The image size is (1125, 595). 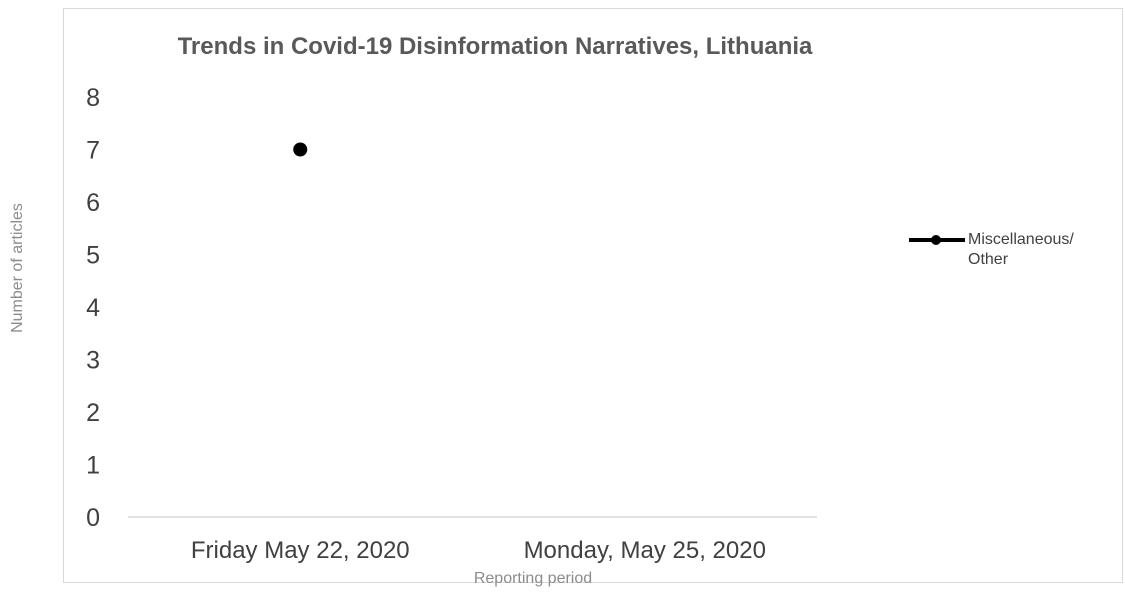 I want to click on y-tick-label: 0, so click(x=93, y=518).